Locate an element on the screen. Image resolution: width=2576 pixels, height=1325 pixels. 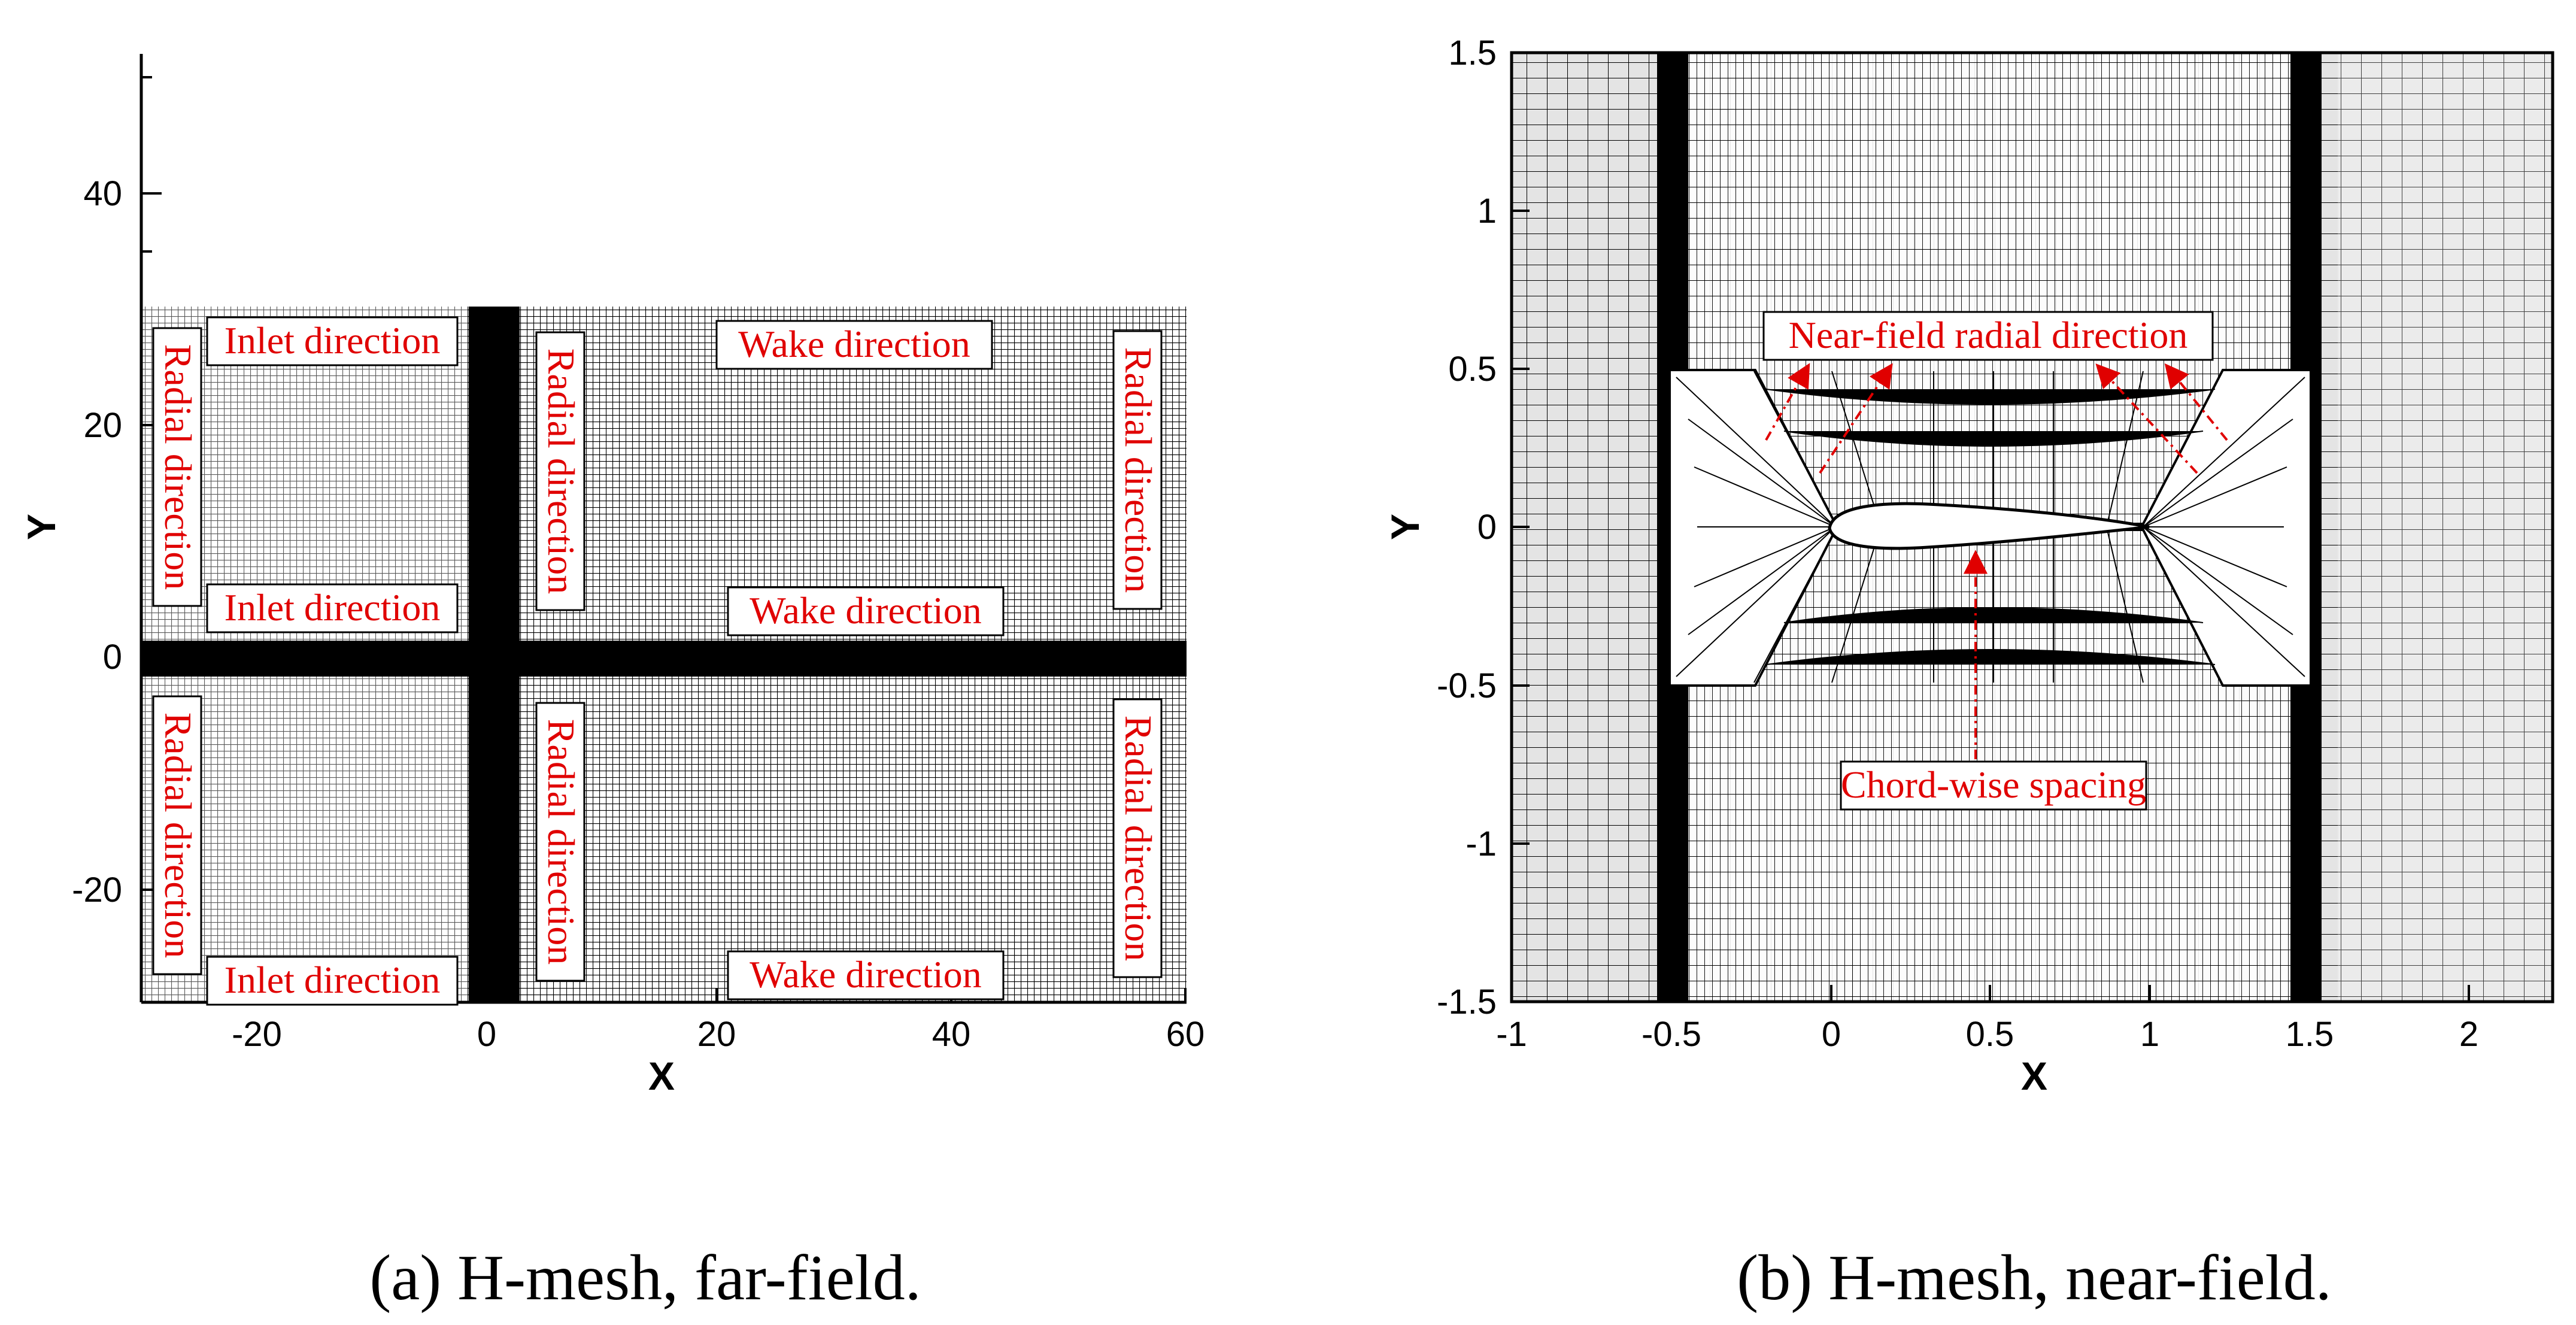
caption-b: (b) H-mesh, near-field. is located at coordinates (2034, 1278).